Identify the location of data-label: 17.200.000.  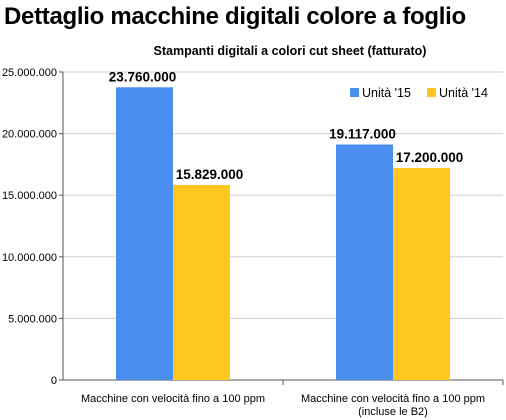
(430, 157).